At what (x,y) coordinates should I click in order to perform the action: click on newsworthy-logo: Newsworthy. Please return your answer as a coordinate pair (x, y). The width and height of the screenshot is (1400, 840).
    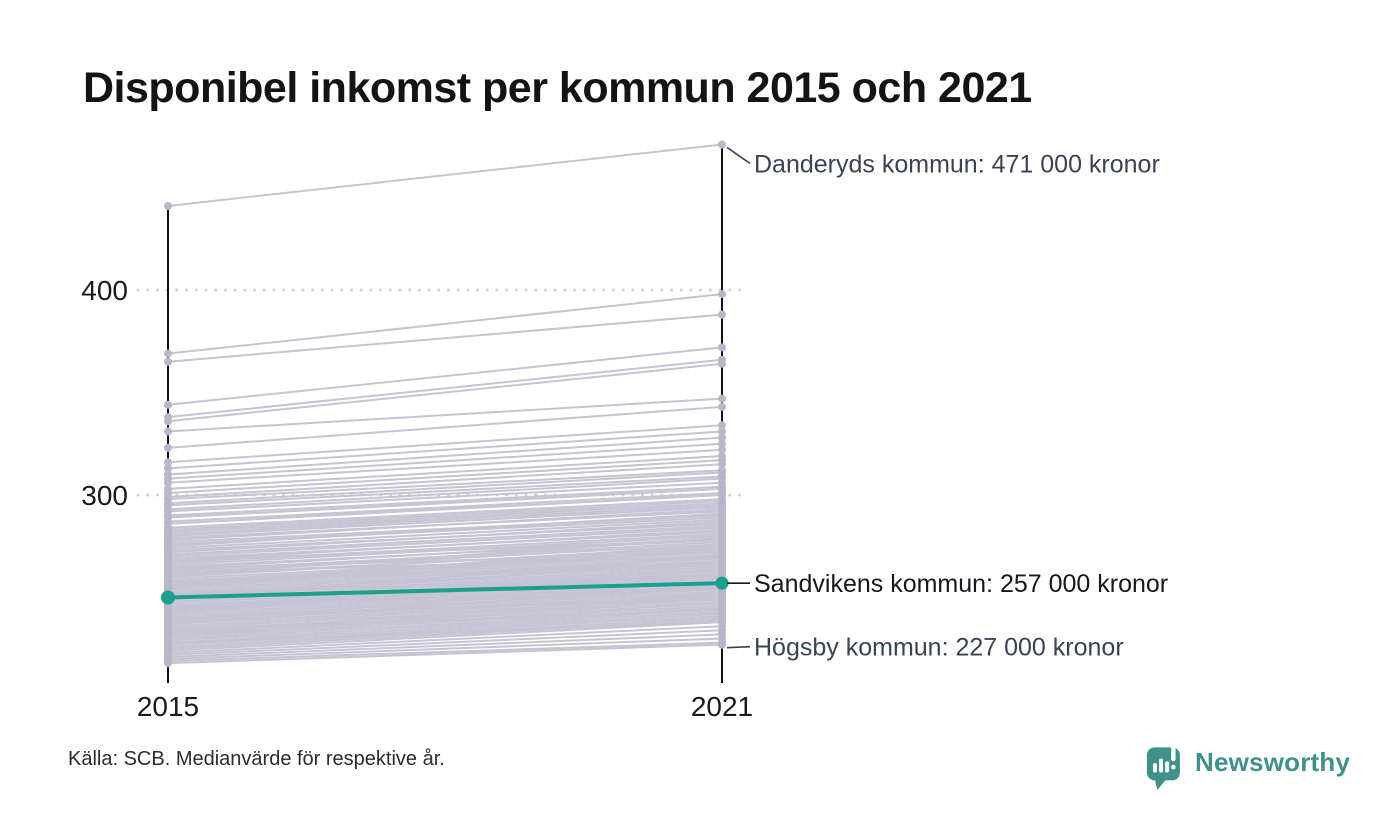
    Looking at the image, I should click on (1248, 766).